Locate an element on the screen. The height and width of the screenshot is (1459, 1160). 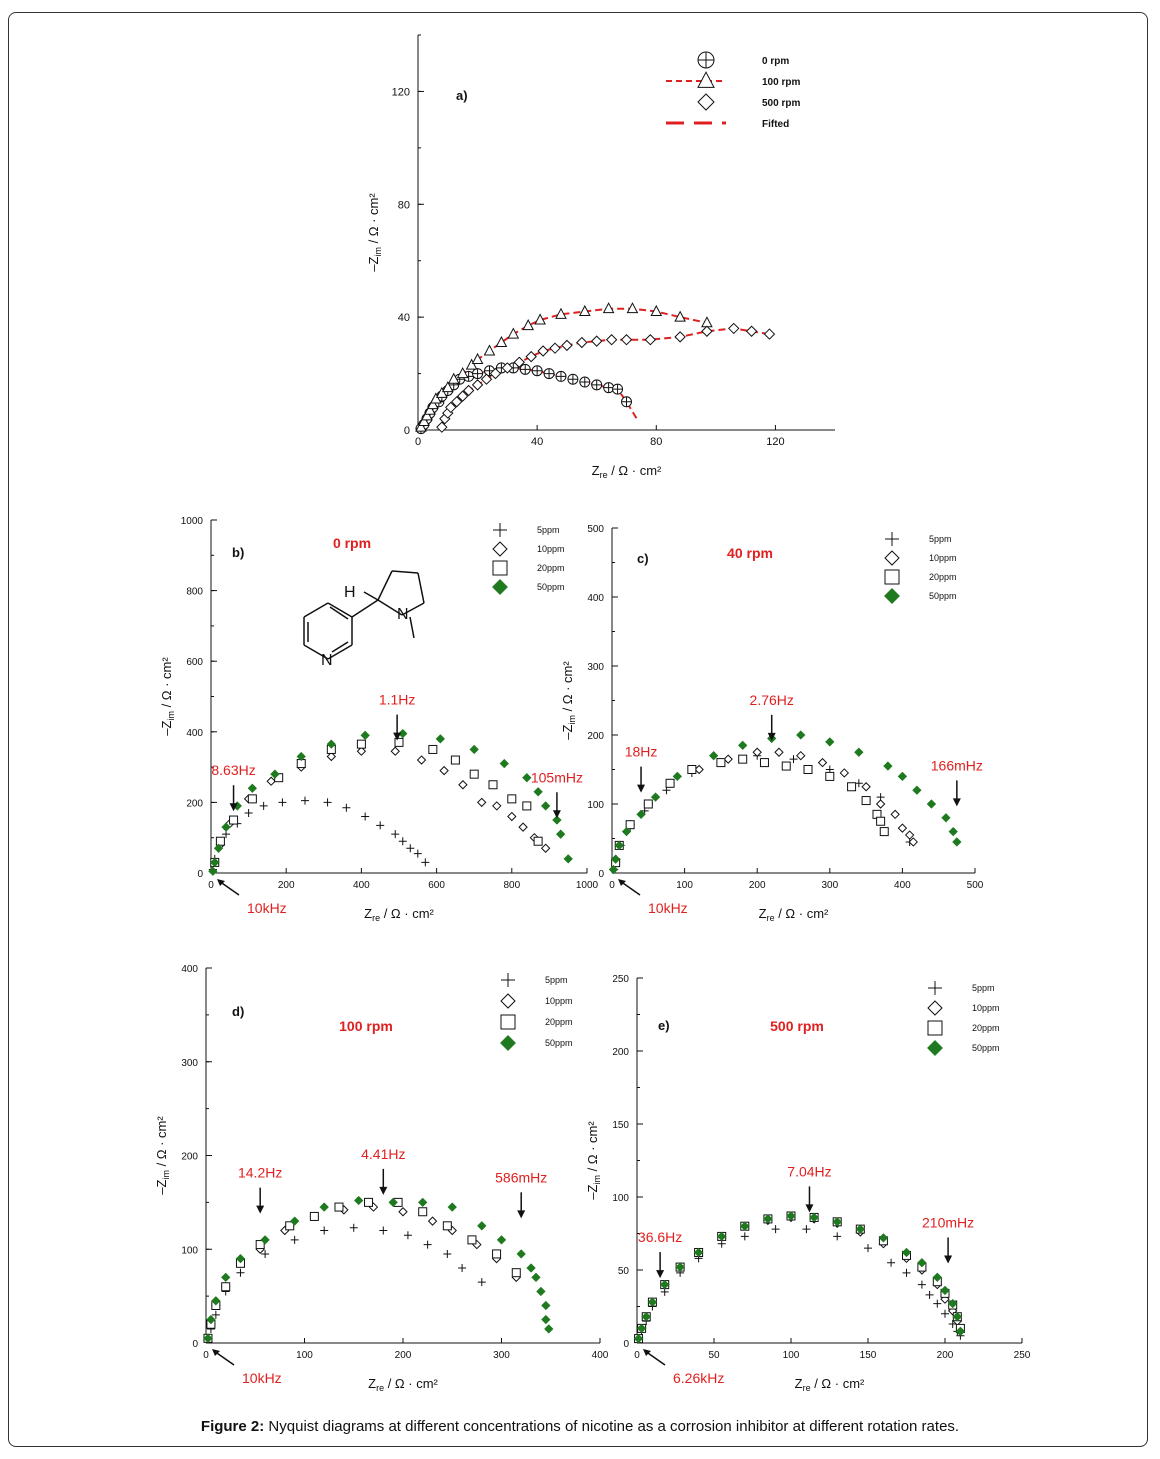
annotation: 7.04Hz is located at coordinates (809, 1188).